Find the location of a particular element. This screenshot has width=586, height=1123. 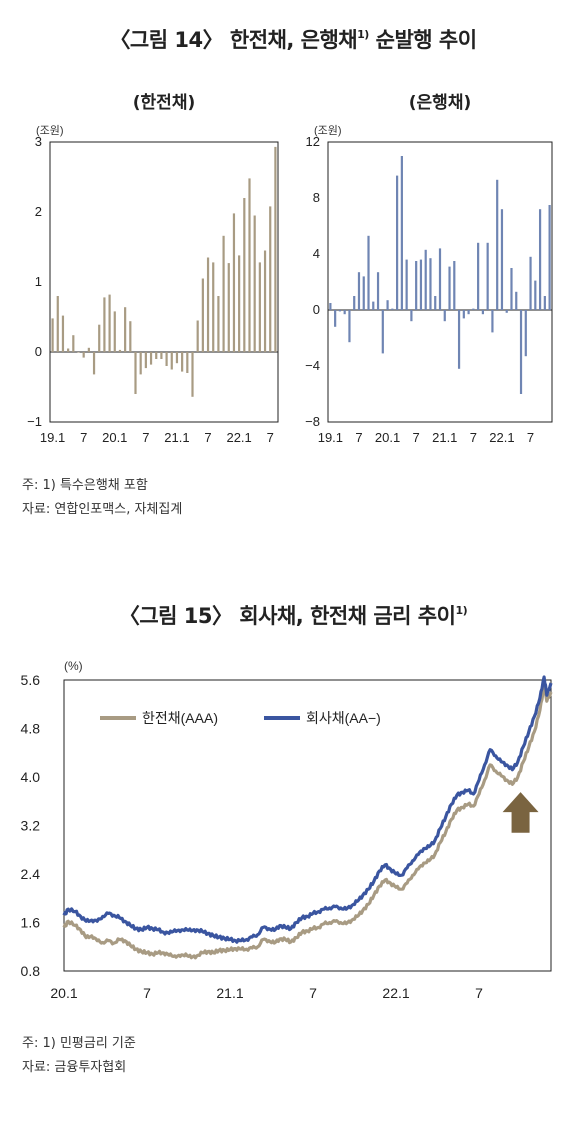

y-tick-label: 1.6 is located at coordinates (31, 923).